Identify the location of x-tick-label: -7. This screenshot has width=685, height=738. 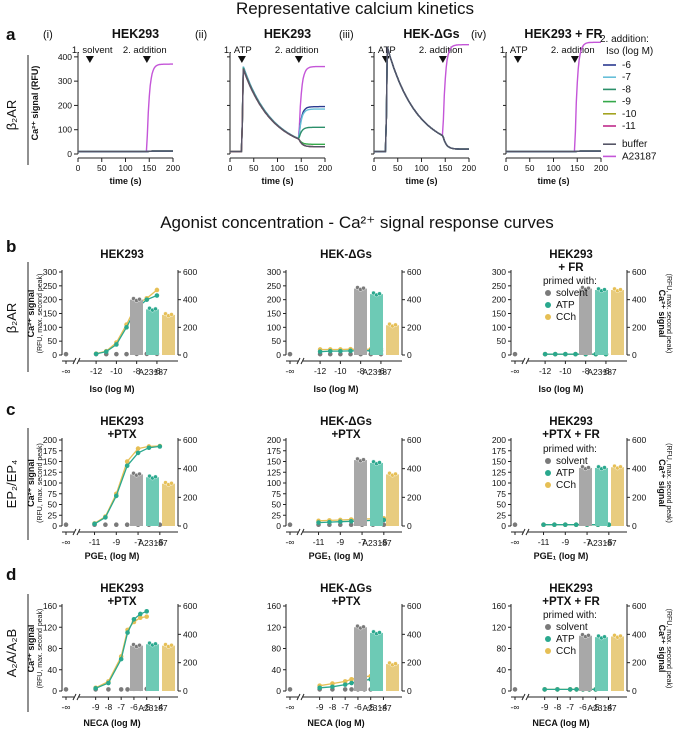
(570, 707).